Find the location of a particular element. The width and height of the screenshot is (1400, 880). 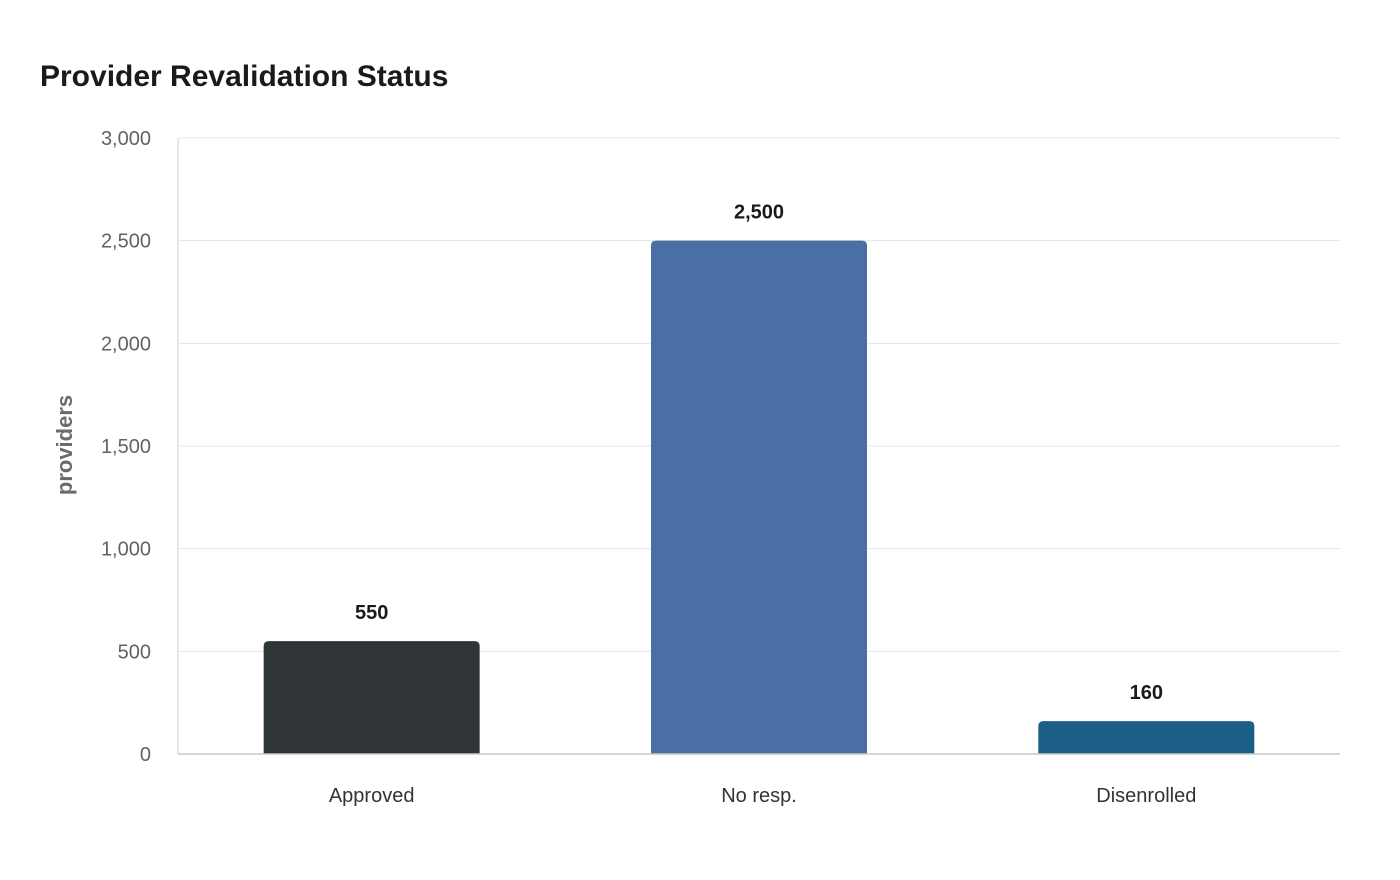

y-tick-label: 3,000 is located at coordinates (126, 139).